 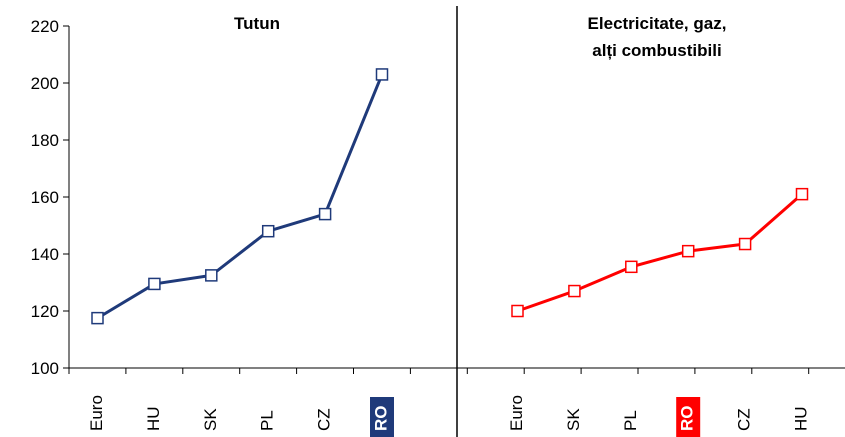 I want to click on y-tick-label: 140, so click(x=45, y=254).